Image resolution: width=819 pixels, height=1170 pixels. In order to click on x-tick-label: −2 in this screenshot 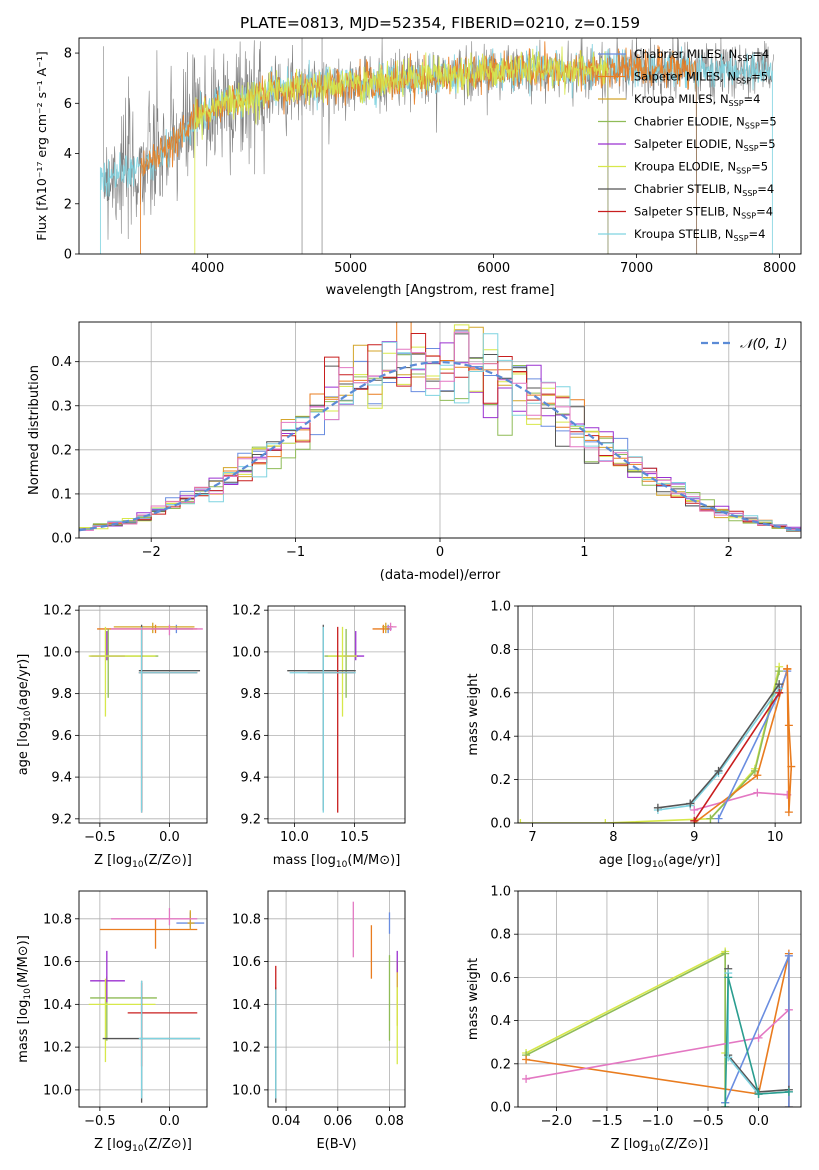, I will do `click(151, 552)`.